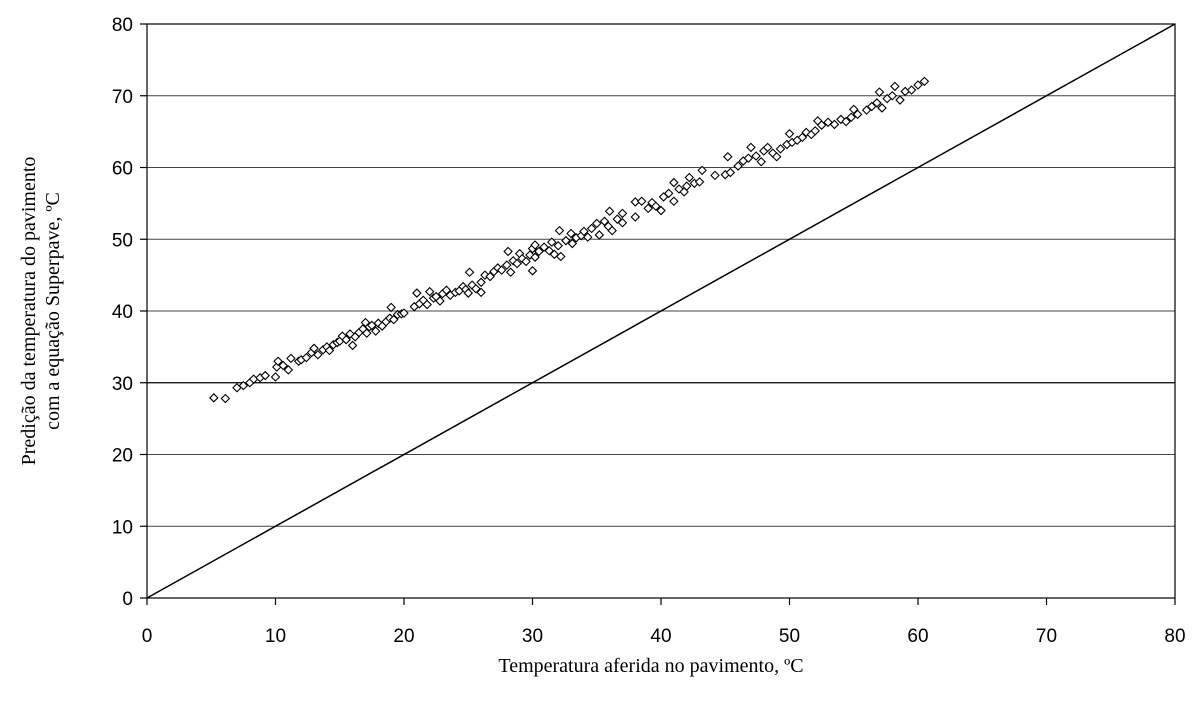  I want to click on y-tick-label-5: 50, so click(122, 240).